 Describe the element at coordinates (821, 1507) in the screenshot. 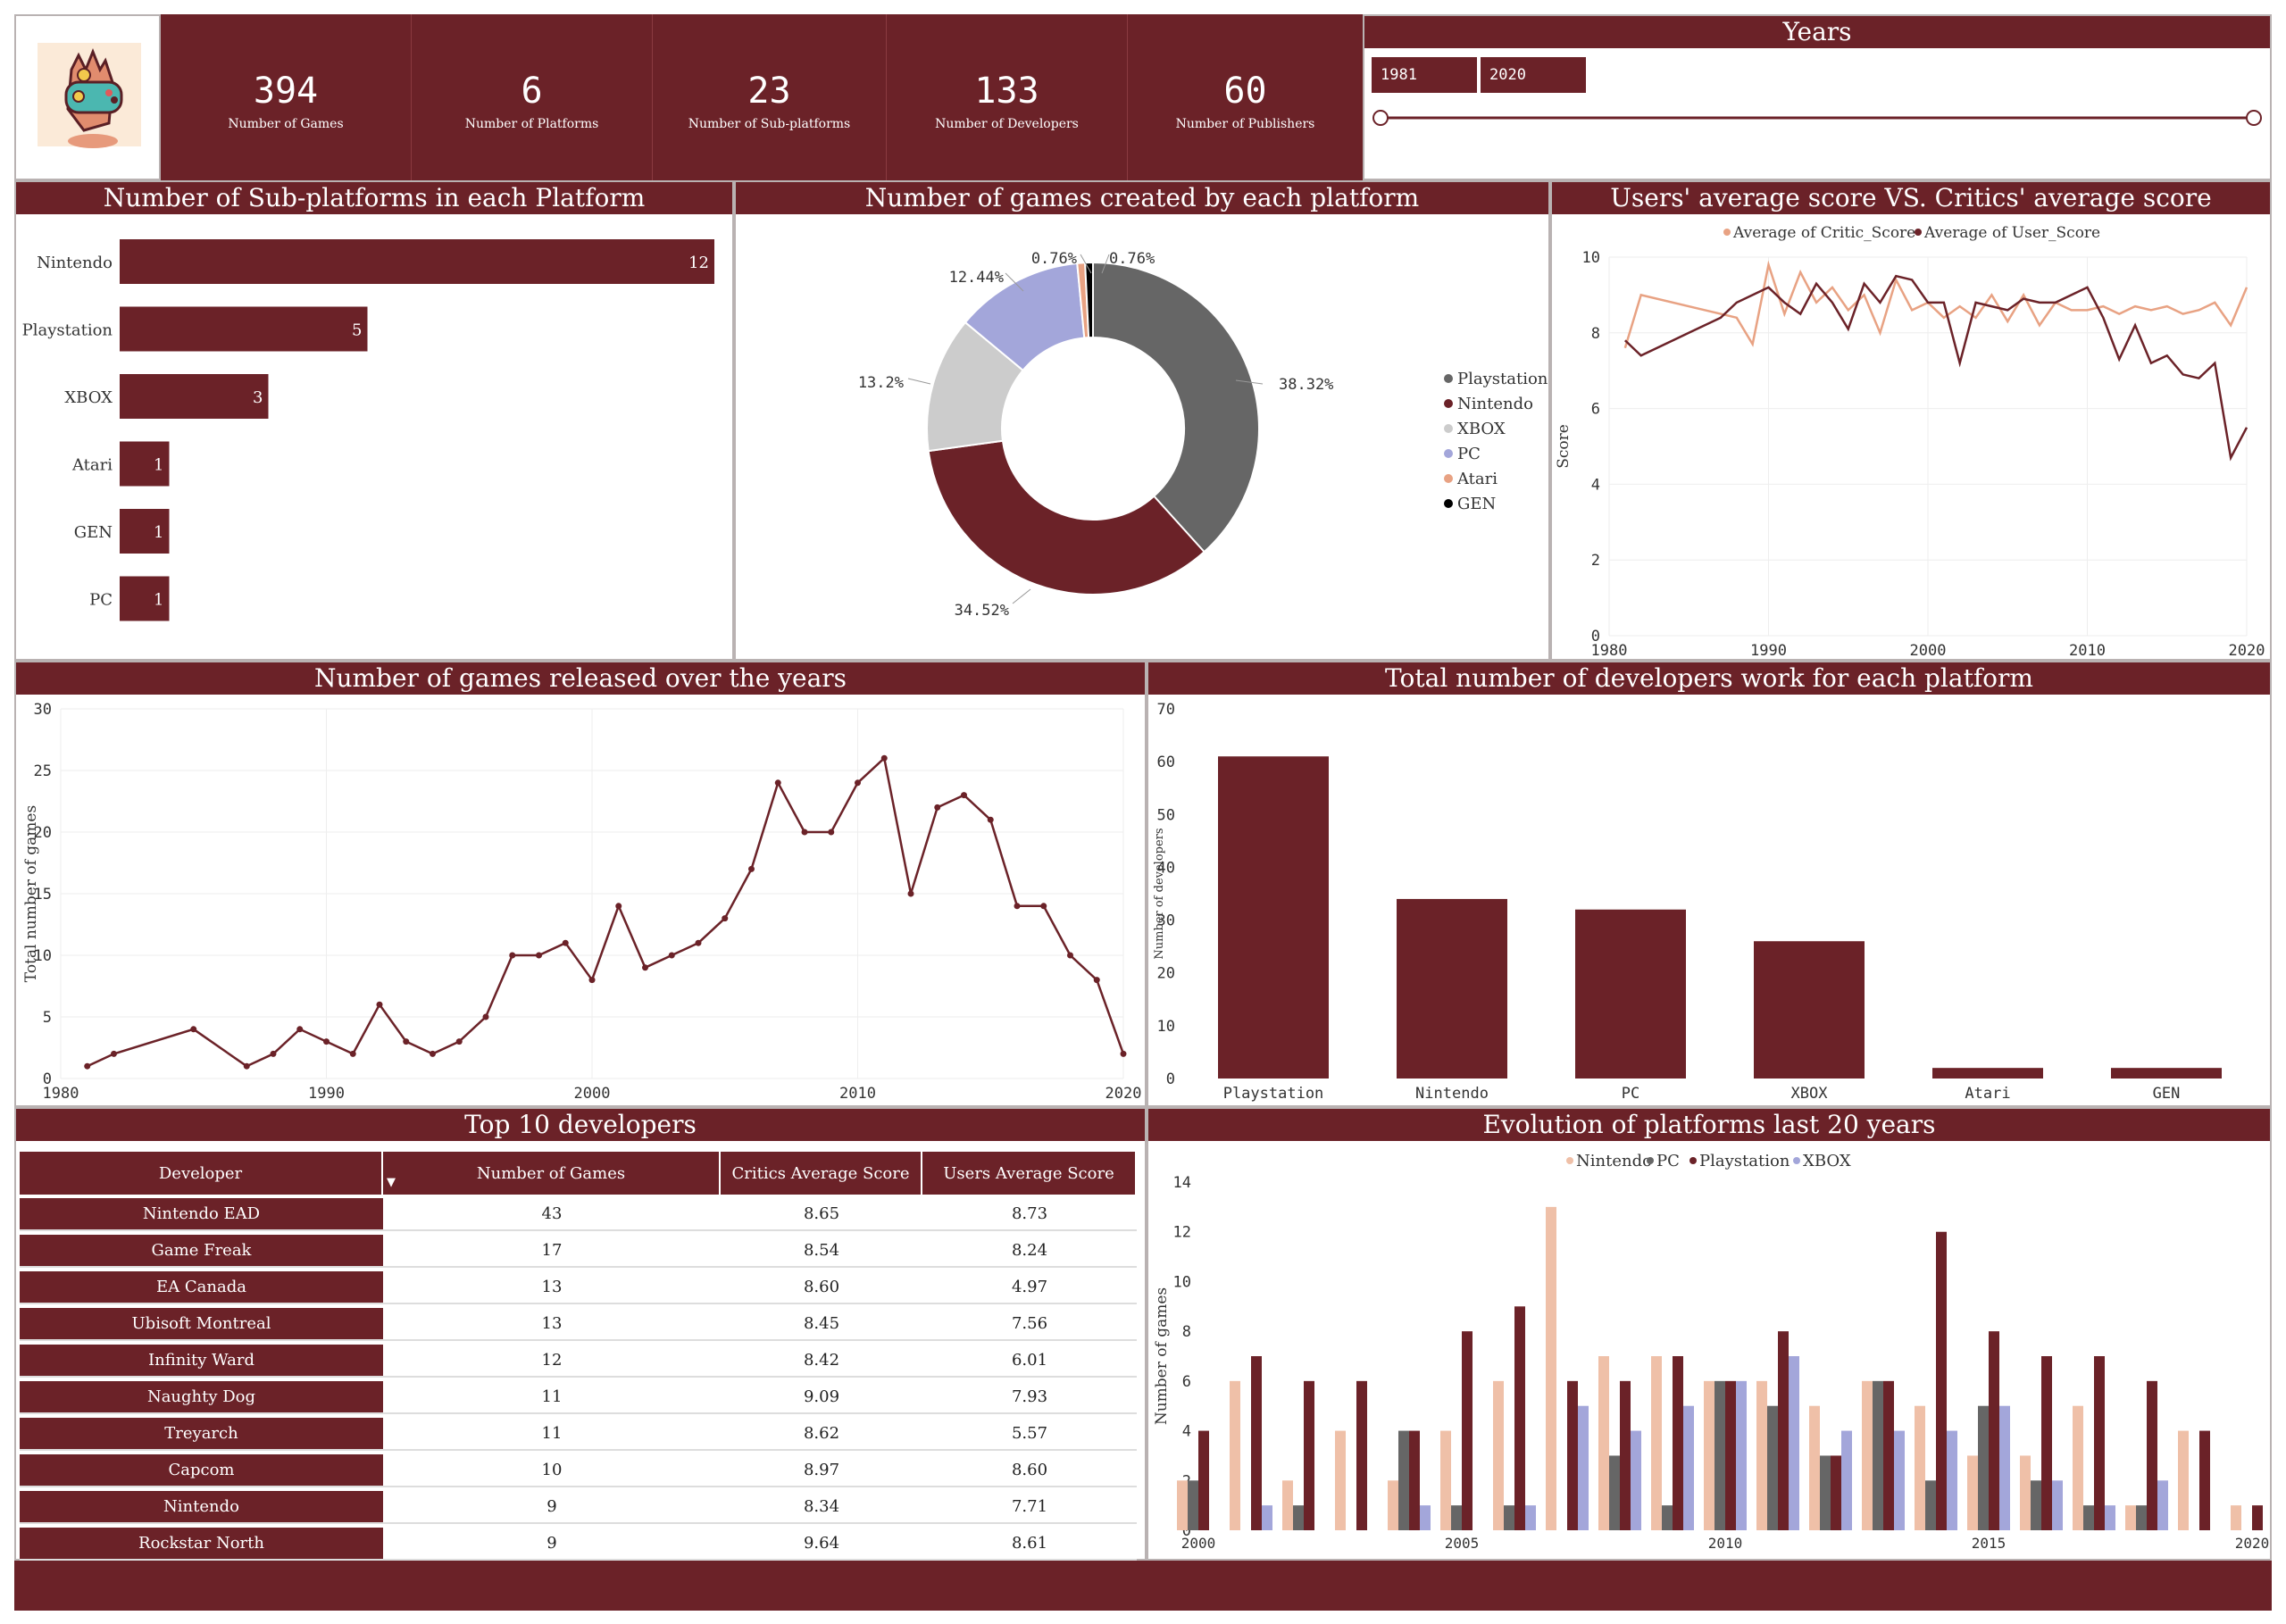

I see `critics-cell: 8.34` at that location.